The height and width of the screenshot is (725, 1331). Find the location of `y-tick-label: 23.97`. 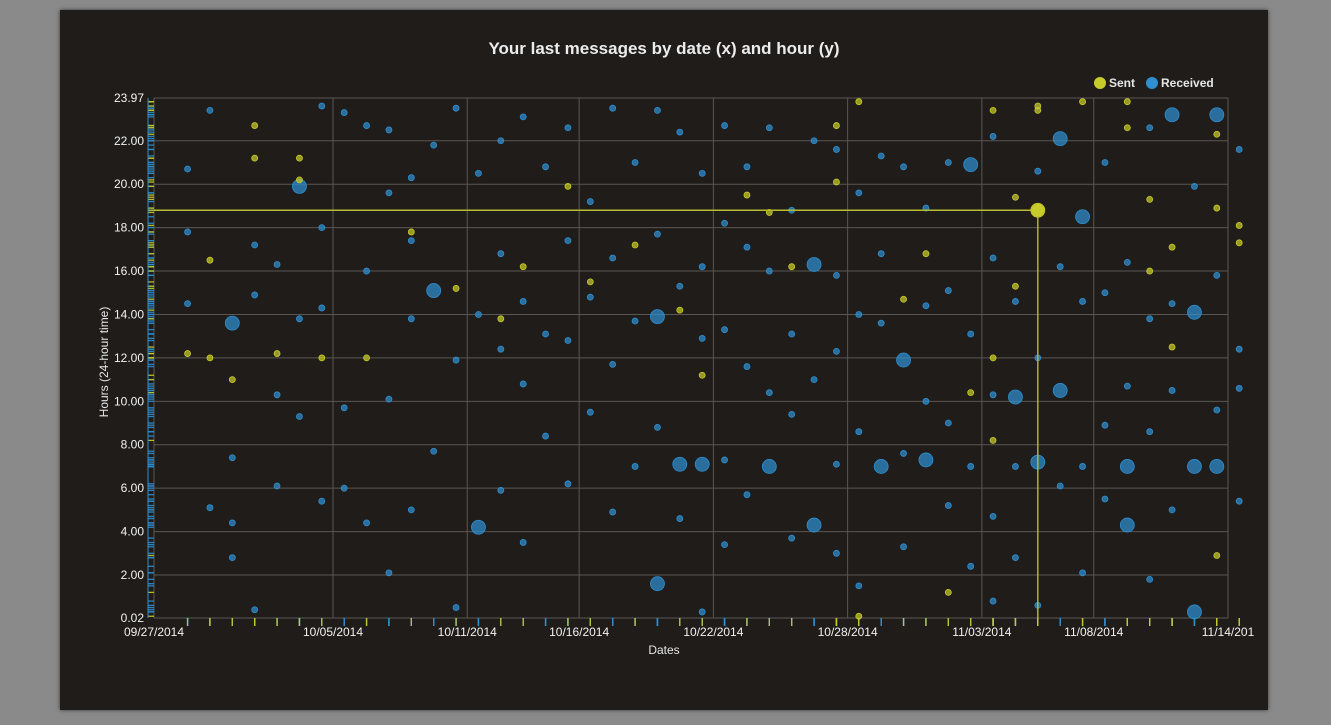

y-tick-label: 23.97 is located at coordinates (129, 98).